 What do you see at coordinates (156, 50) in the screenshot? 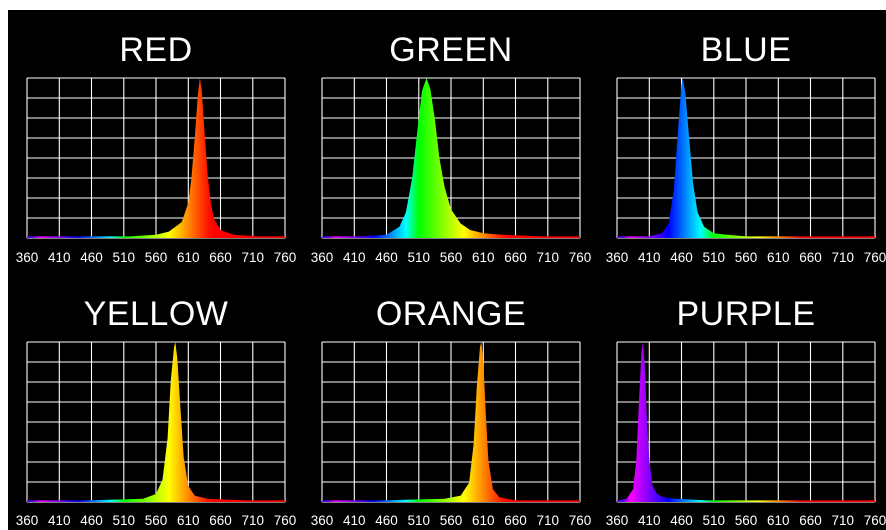
I see `chart-title-red: RED` at bounding box center [156, 50].